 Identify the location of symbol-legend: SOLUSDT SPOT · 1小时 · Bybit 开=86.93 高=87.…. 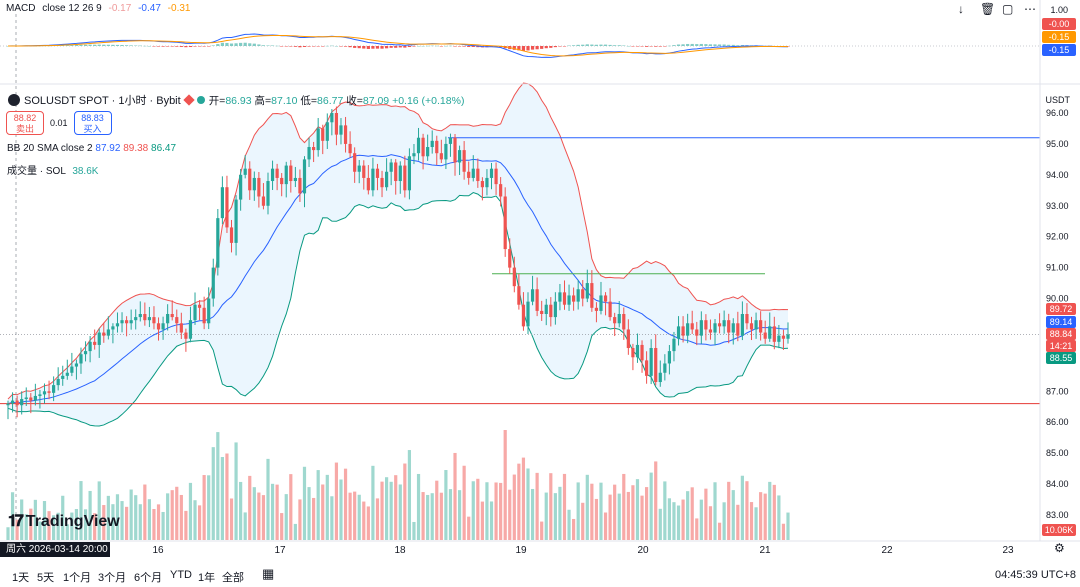
(236, 100).